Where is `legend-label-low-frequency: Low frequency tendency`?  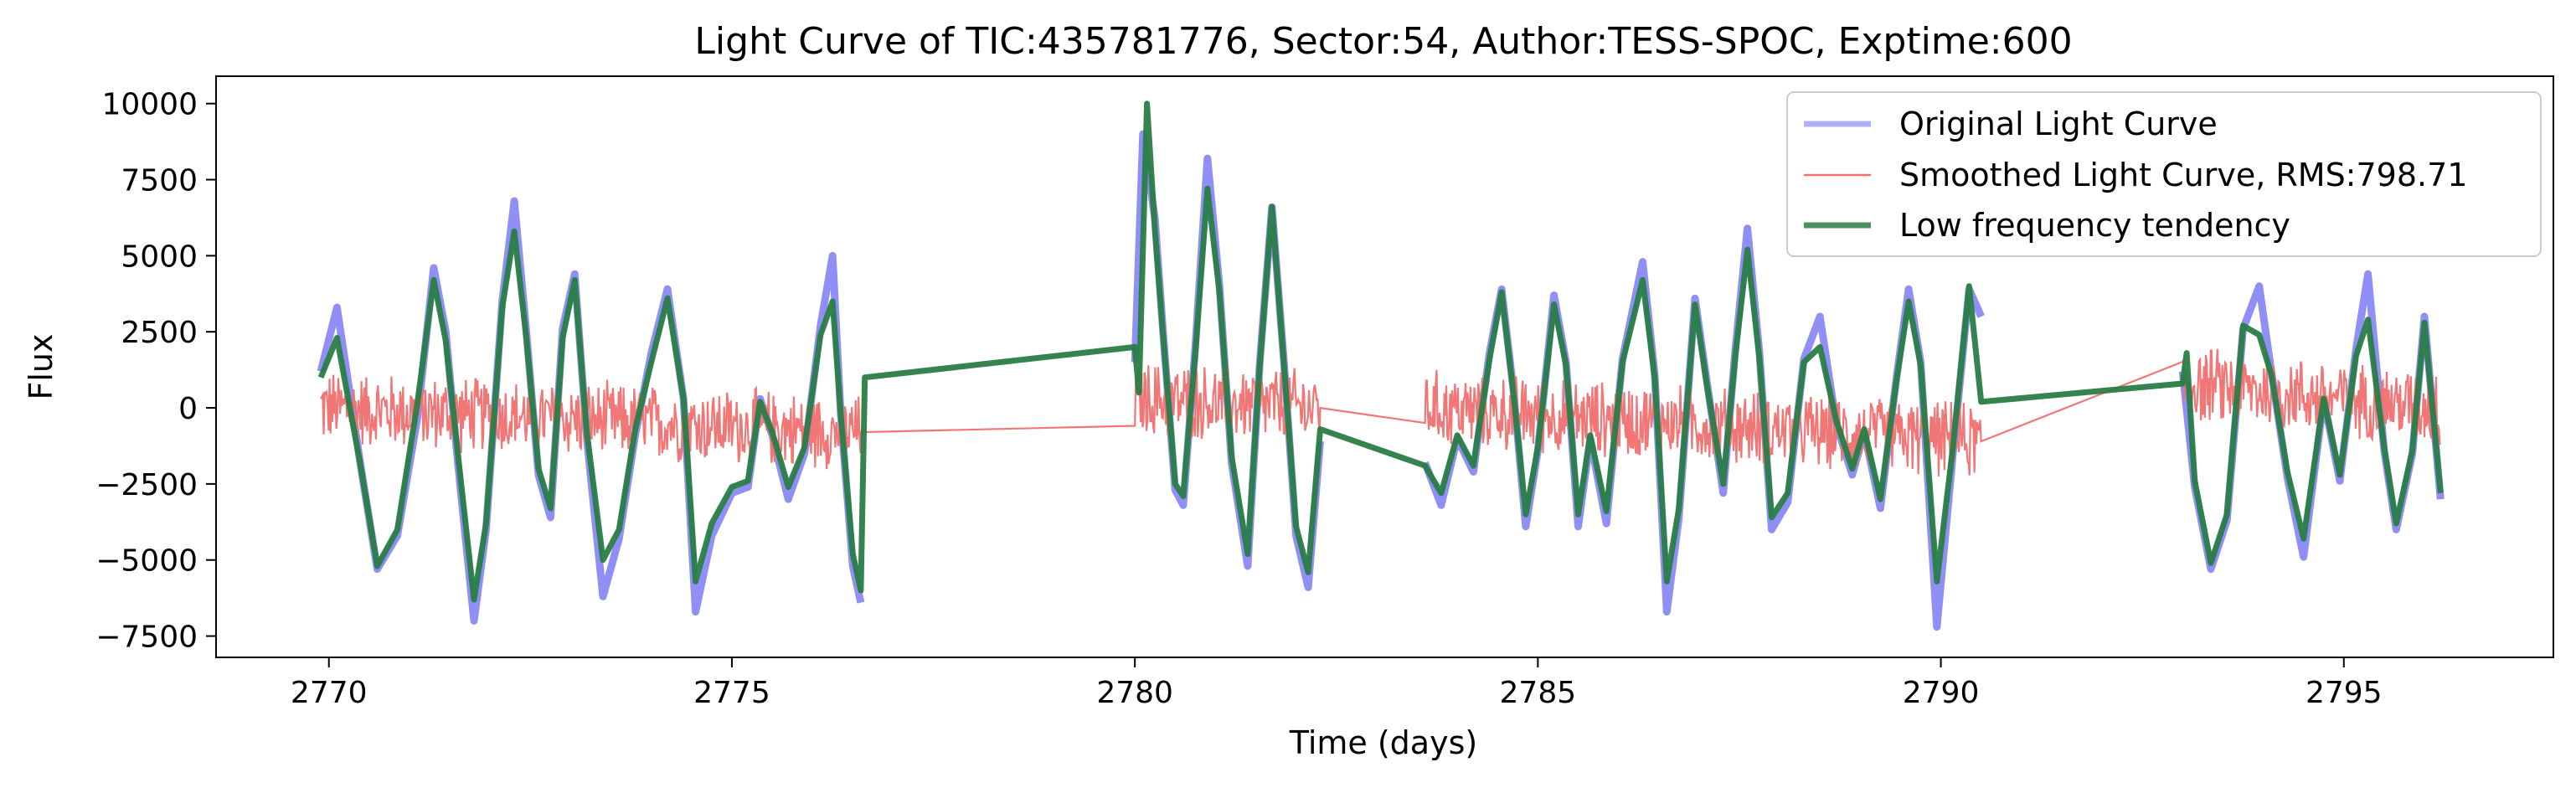 legend-label-low-frequency: Low frequency tendency is located at coordinates (2094, 225).